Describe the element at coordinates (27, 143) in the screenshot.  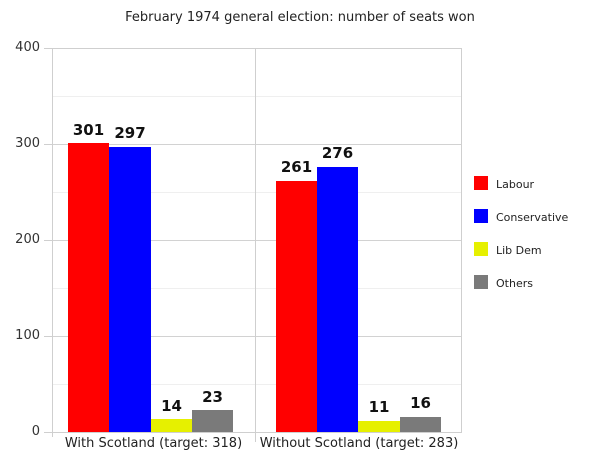
I see `y-tick-label: 300` at that location.